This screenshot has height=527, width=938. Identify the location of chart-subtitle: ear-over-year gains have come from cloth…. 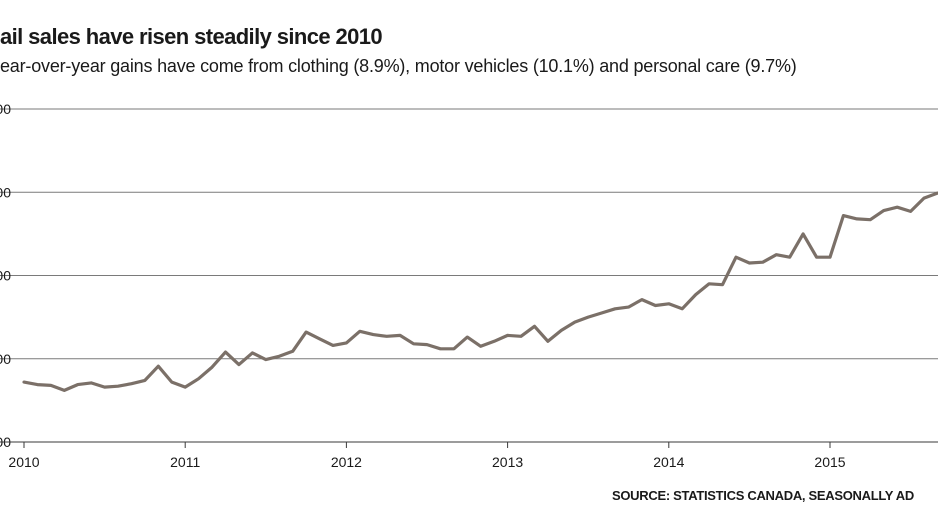
(398, 66).